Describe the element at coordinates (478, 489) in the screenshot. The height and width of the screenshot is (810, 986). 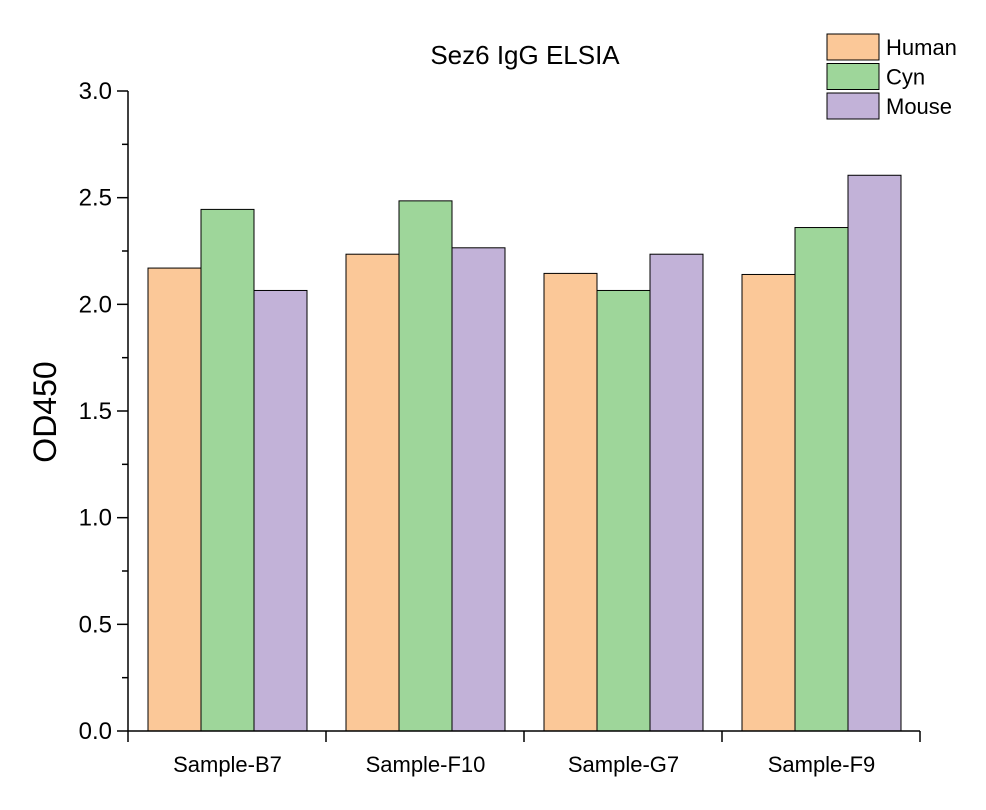
I see `bar-mouse-sample-f10` at that location.